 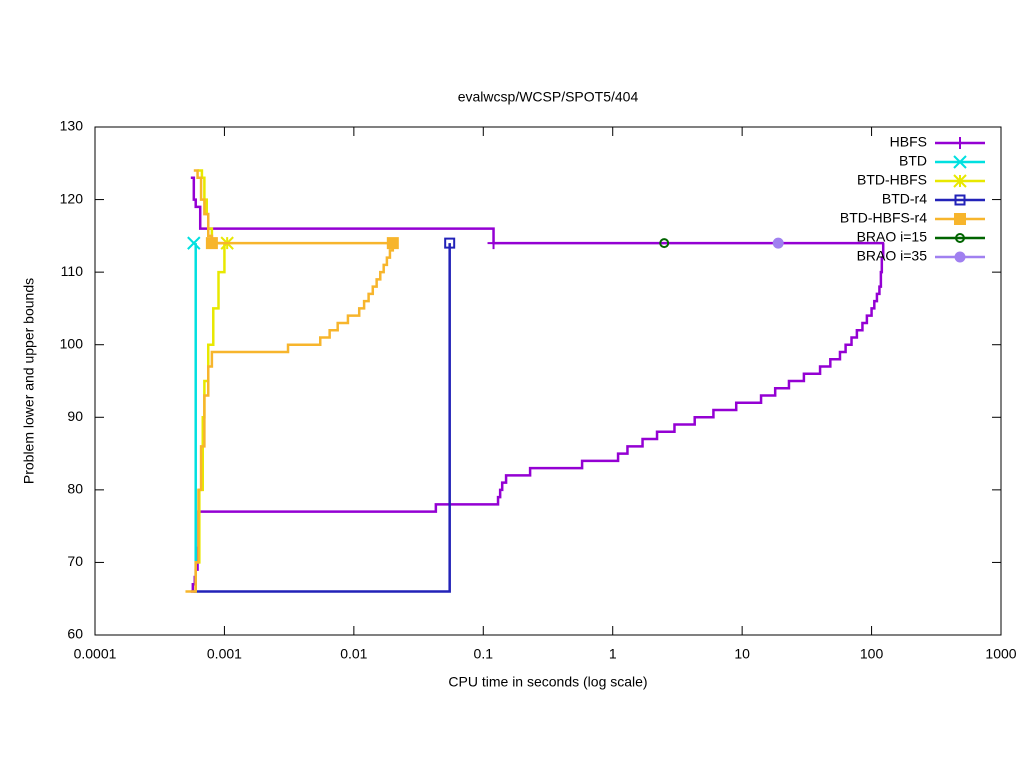 I want to click on y-tick-label: 80, so click(x=75, y=489).